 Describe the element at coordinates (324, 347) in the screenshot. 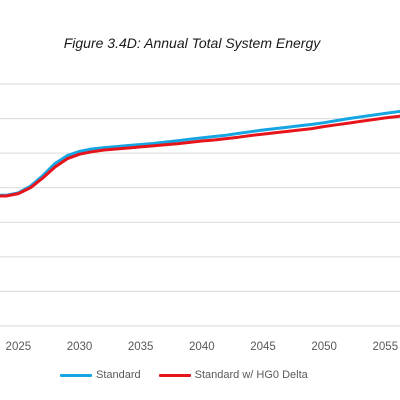

I see `x-tick-label: 2050` at that location.